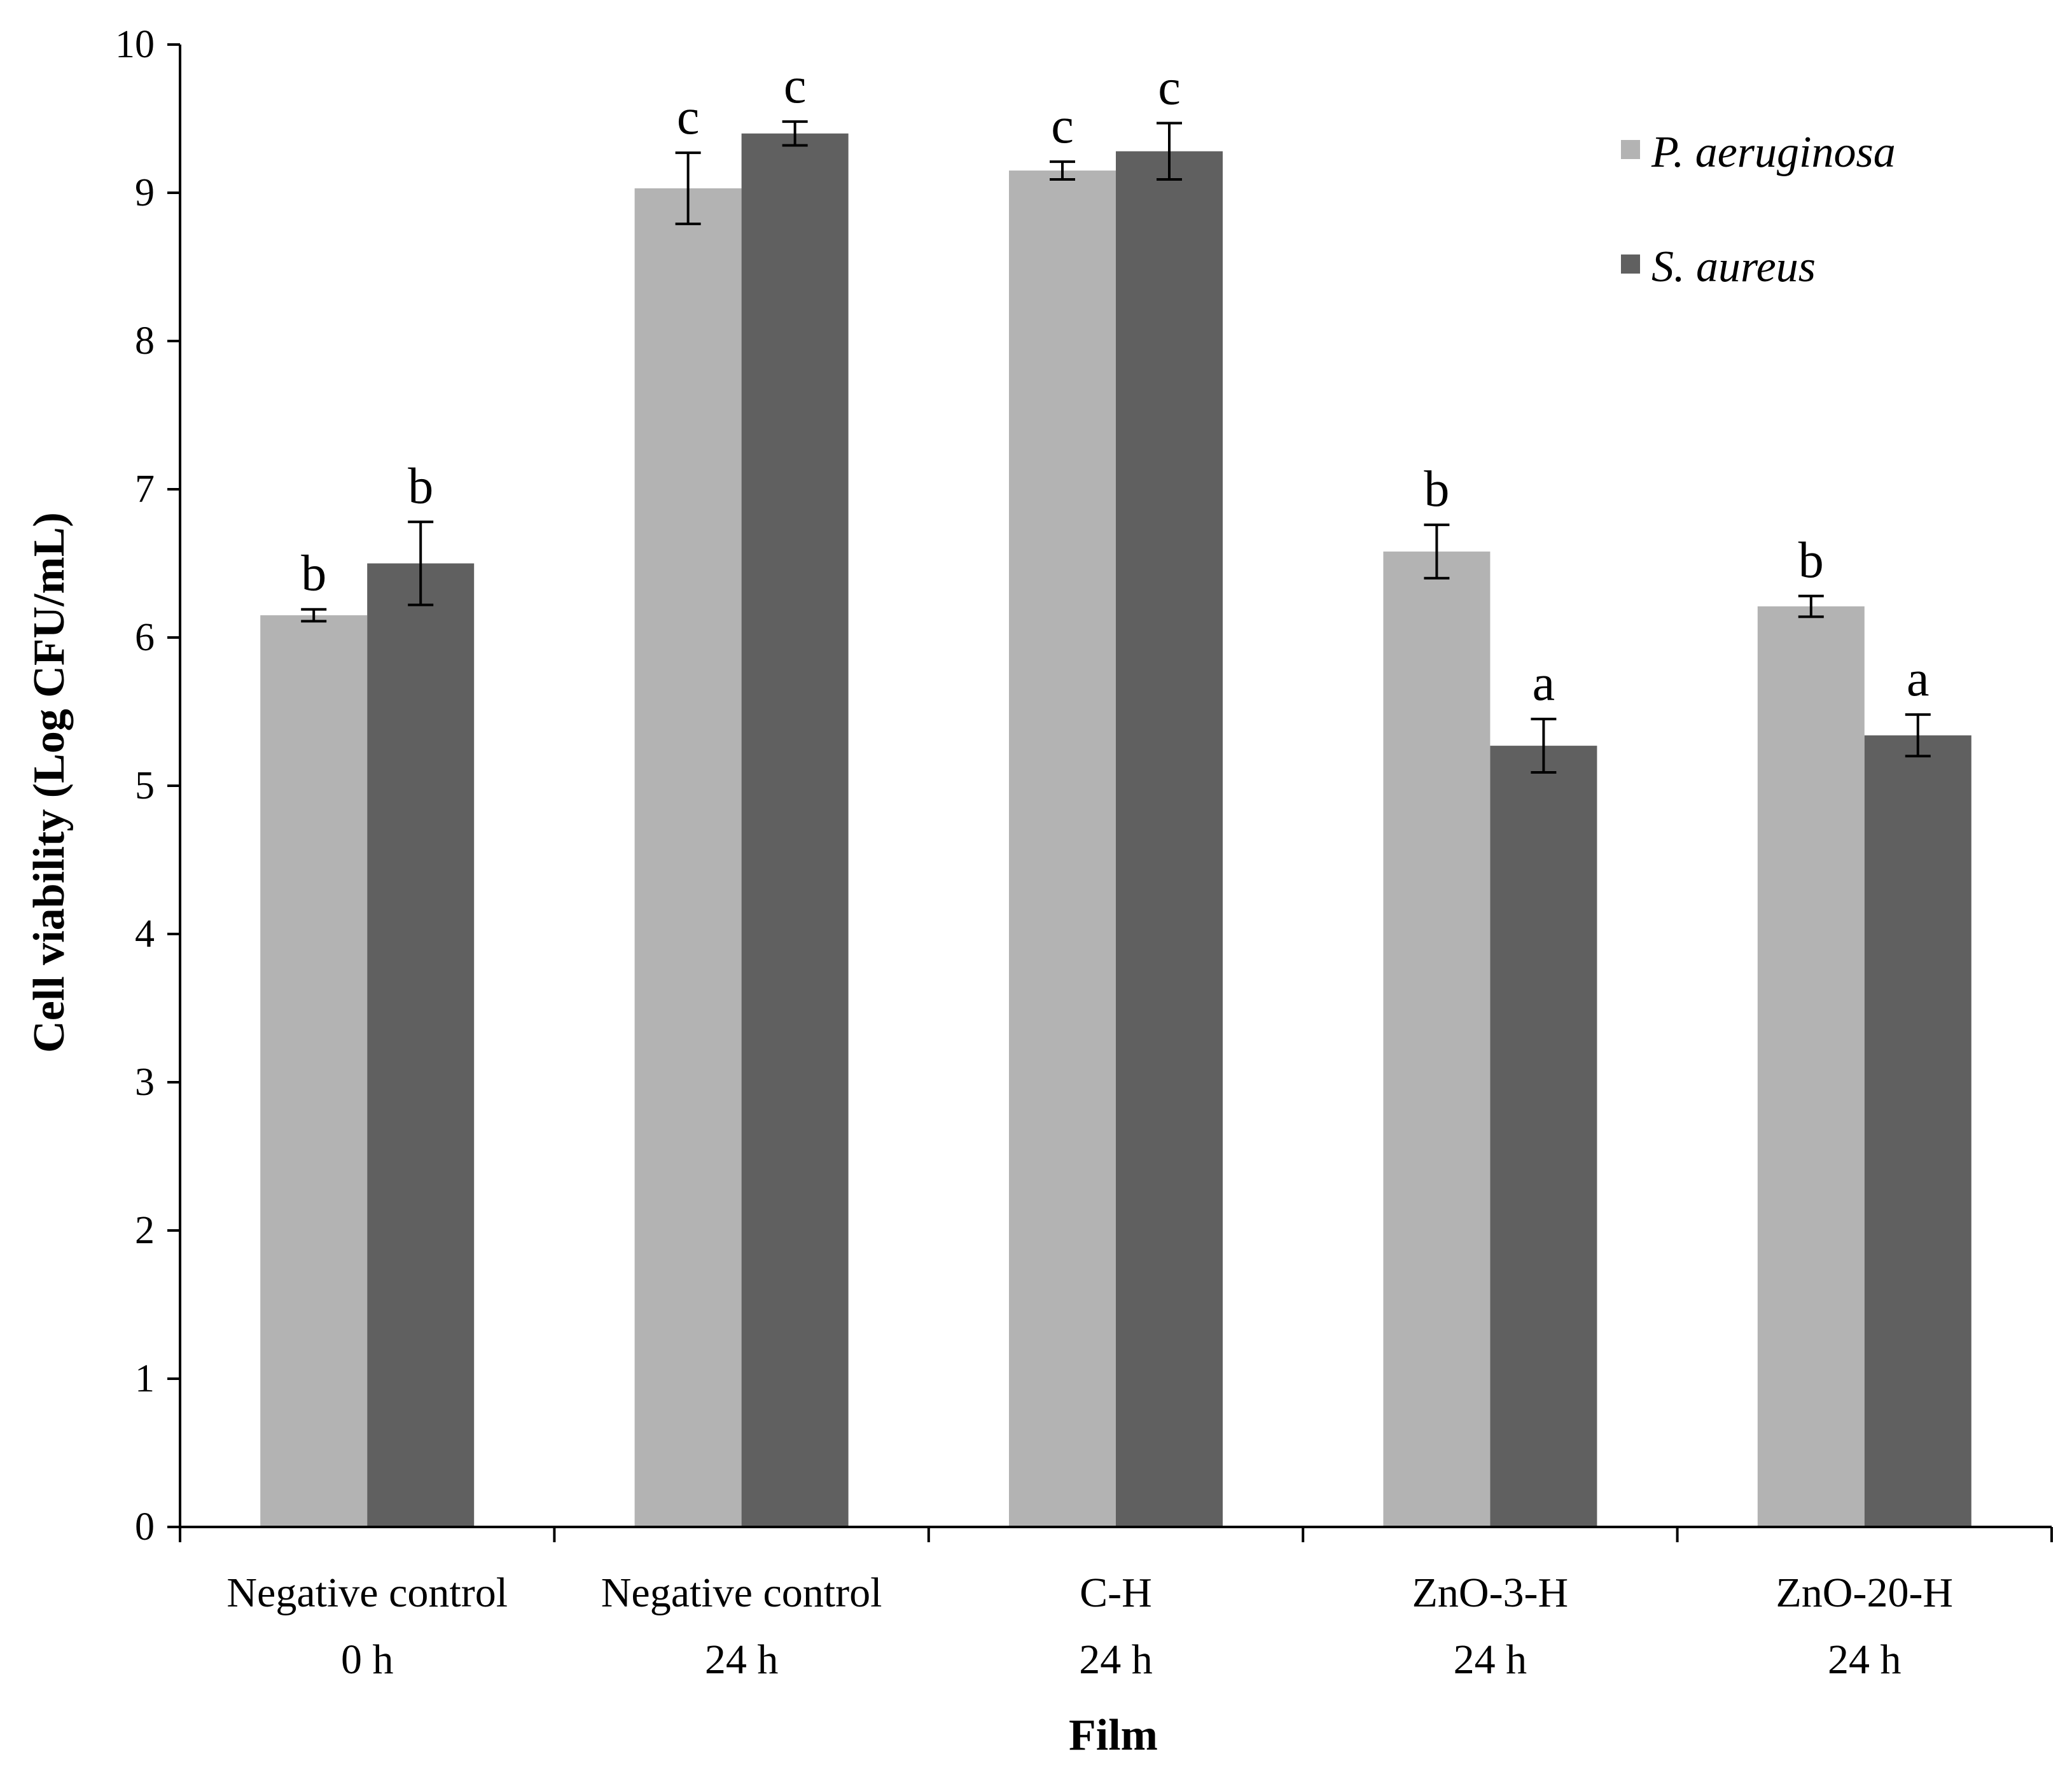 The image size is (2072, 1777). I want to click on significance-label-p-aeruginosa-4: b, so click(1811, 561).